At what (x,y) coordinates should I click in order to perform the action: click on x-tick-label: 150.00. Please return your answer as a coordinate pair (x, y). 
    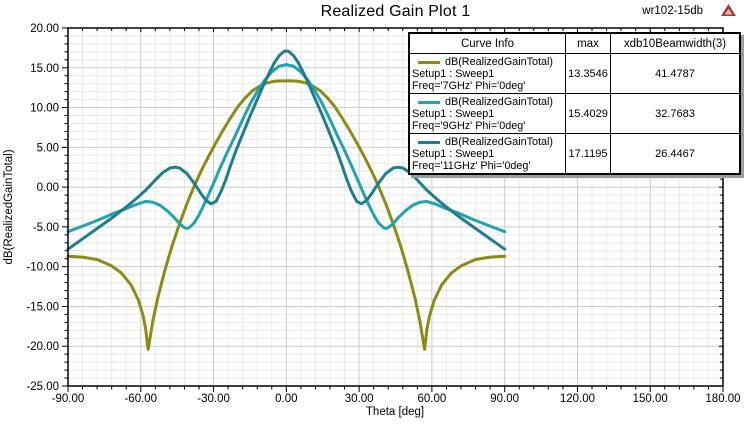
    Looking at the image, I should click on (650, 399).